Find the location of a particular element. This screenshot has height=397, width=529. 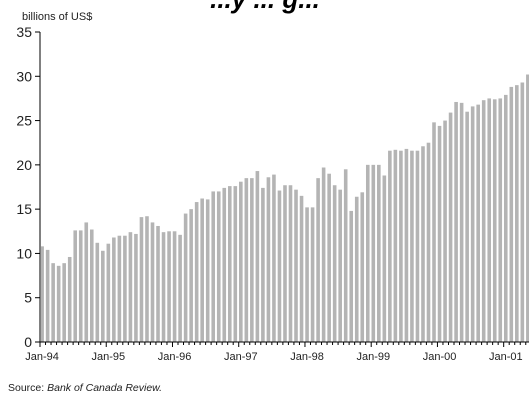

y-tick-label: 35 is located at coordinates (24, 32).